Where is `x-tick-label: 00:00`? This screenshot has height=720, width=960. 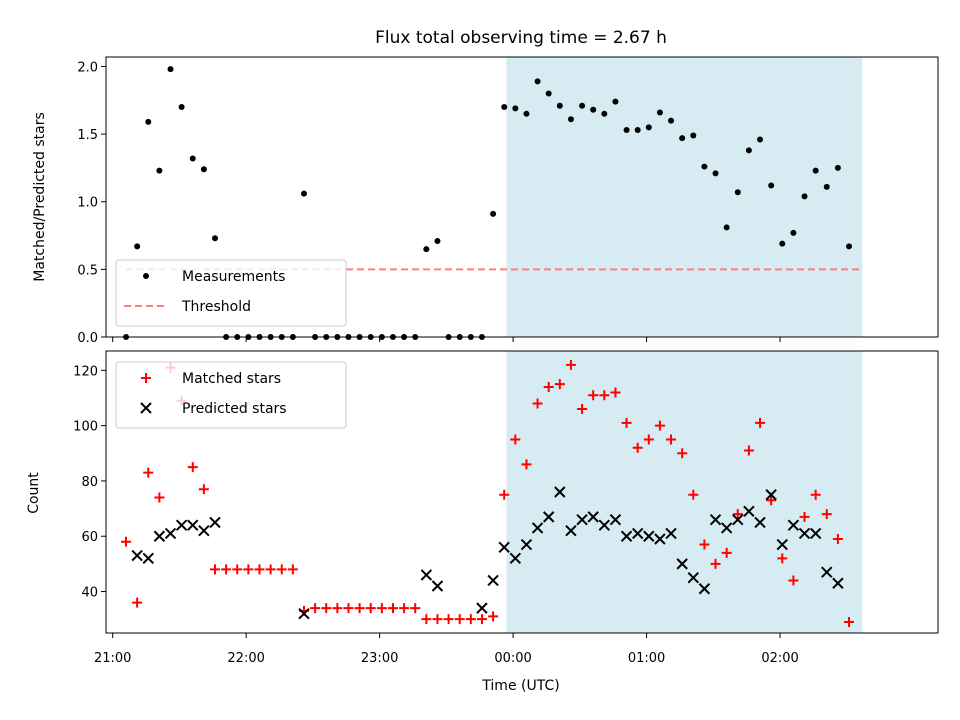
x-tick-label: 00:00 is located at coordinates (512, 658).